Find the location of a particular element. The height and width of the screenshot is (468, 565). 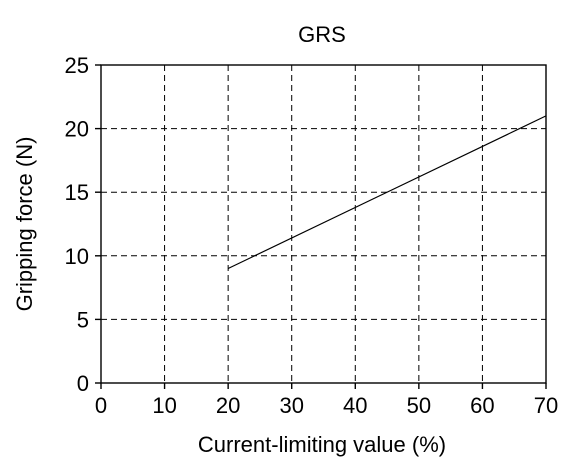

x-tick-label-6: 60 is located at coordinates (482, 405).